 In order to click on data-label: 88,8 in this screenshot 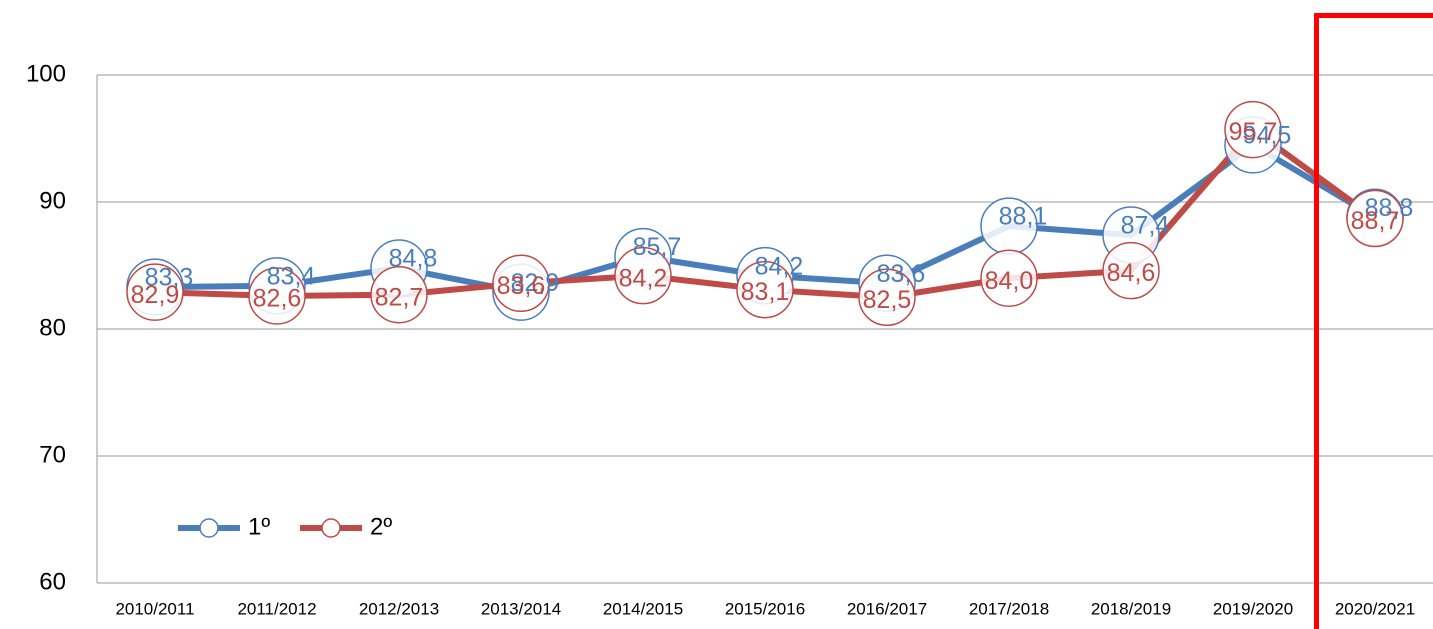, I will do `click(1389, 208)`.